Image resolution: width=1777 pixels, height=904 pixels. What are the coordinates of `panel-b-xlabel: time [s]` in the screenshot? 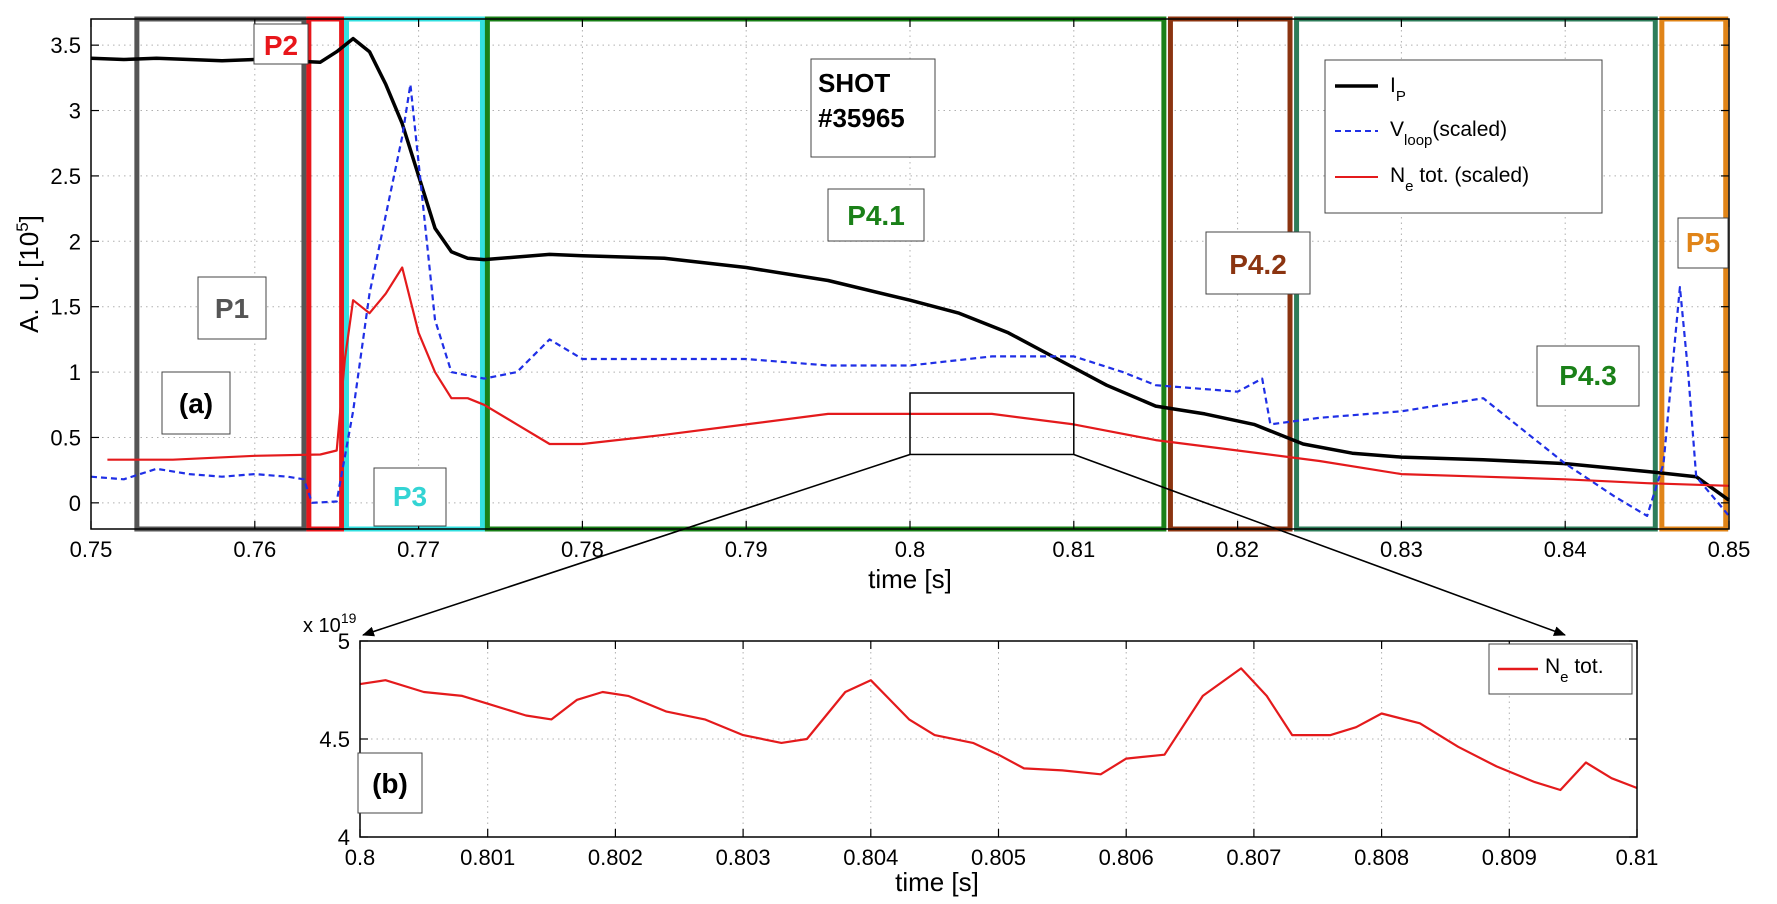 It's located at (937, 882).